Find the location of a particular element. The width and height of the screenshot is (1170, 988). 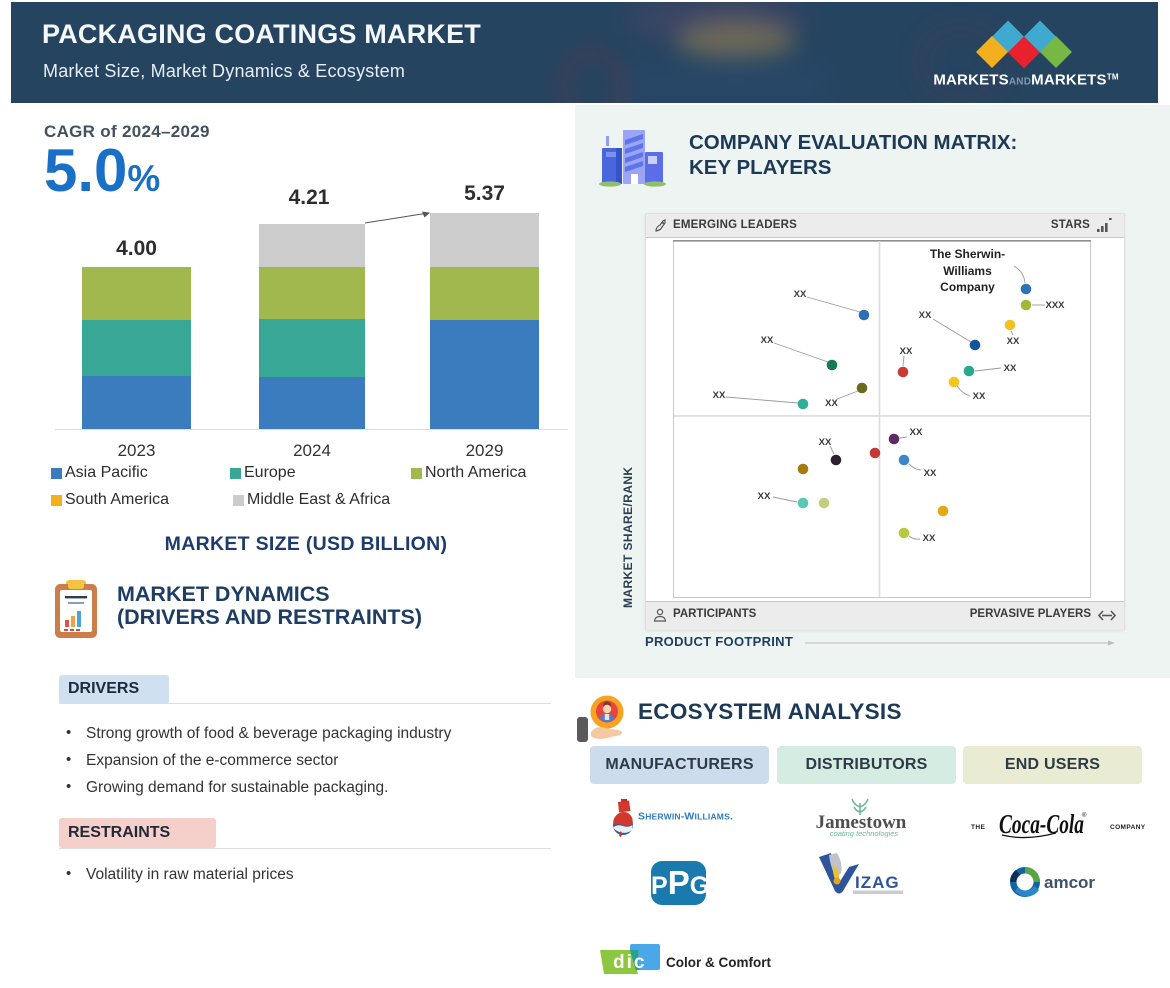

svg-text: Williams is located at coordinates (967, 271).